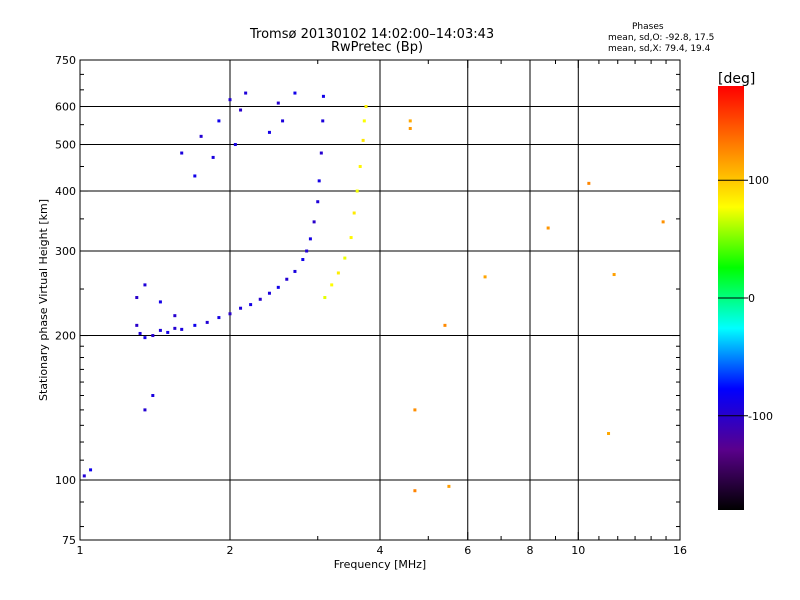 This screenshot has width=800, height=600. What do you see at coordinates (760, 416) in the screenshot?
I see `colorbar-tick-label: -100` at bounding box center [760, 416].